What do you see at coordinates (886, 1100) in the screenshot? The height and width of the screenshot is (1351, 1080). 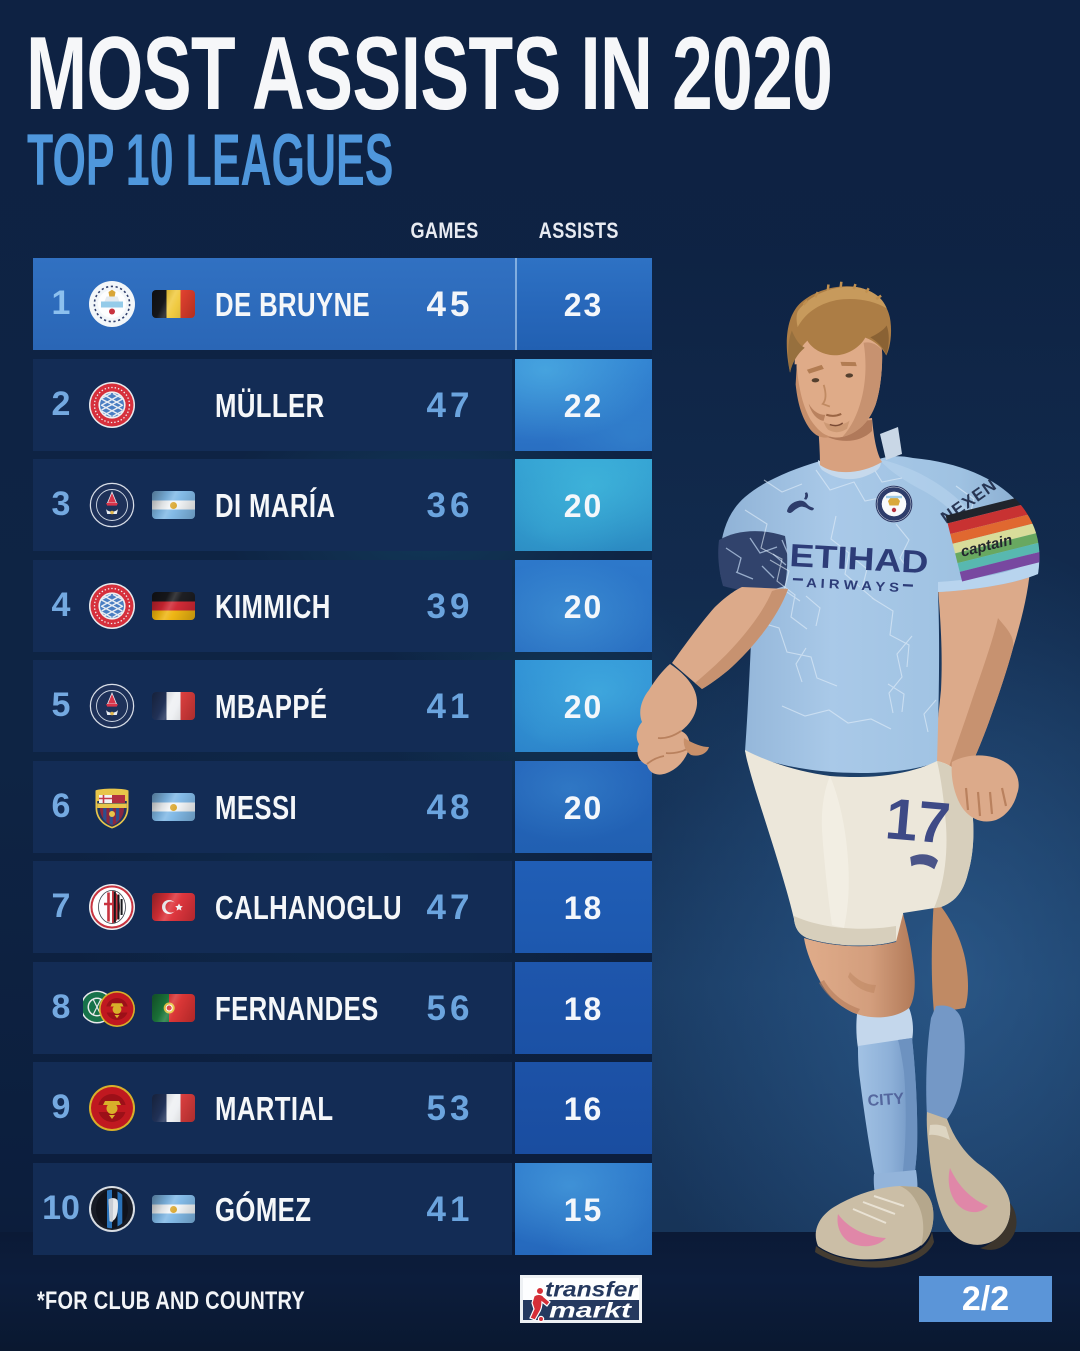 I see `svg-text: CITY` at bounding box center [886, 1100].